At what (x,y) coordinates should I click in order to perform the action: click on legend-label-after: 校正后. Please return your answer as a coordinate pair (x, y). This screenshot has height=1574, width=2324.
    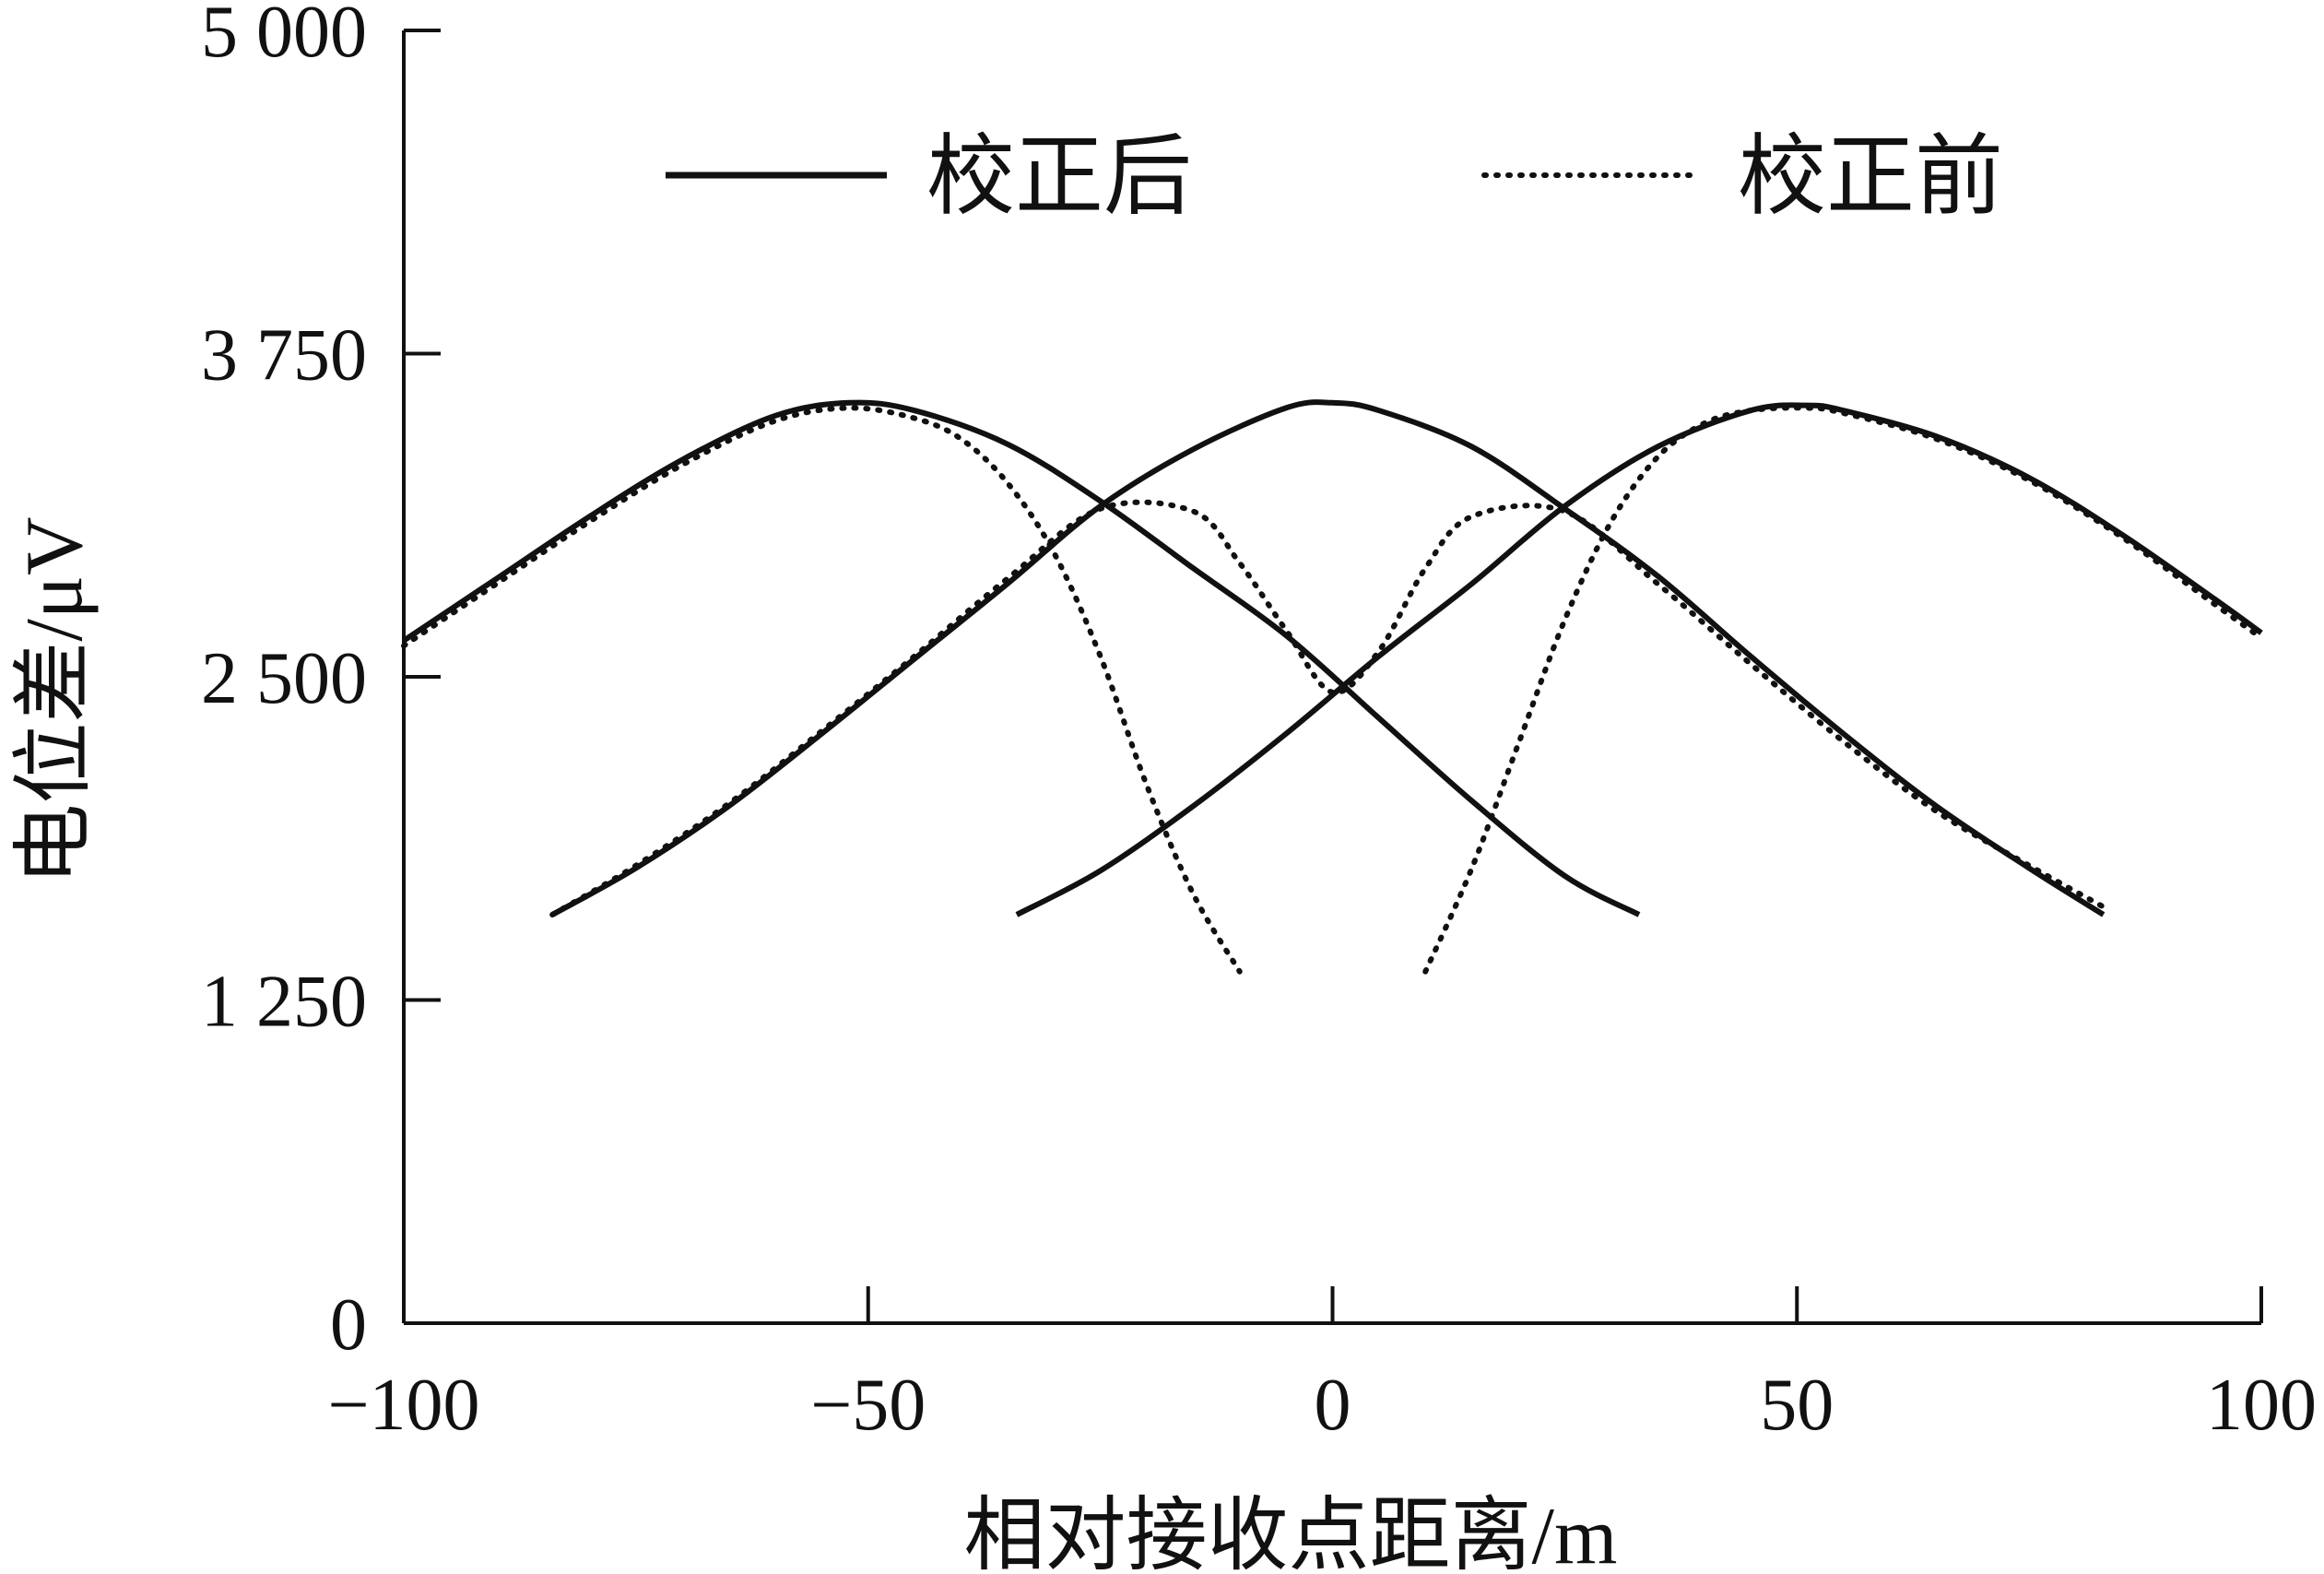
    Looking at the image, I should click on (1059, 176).